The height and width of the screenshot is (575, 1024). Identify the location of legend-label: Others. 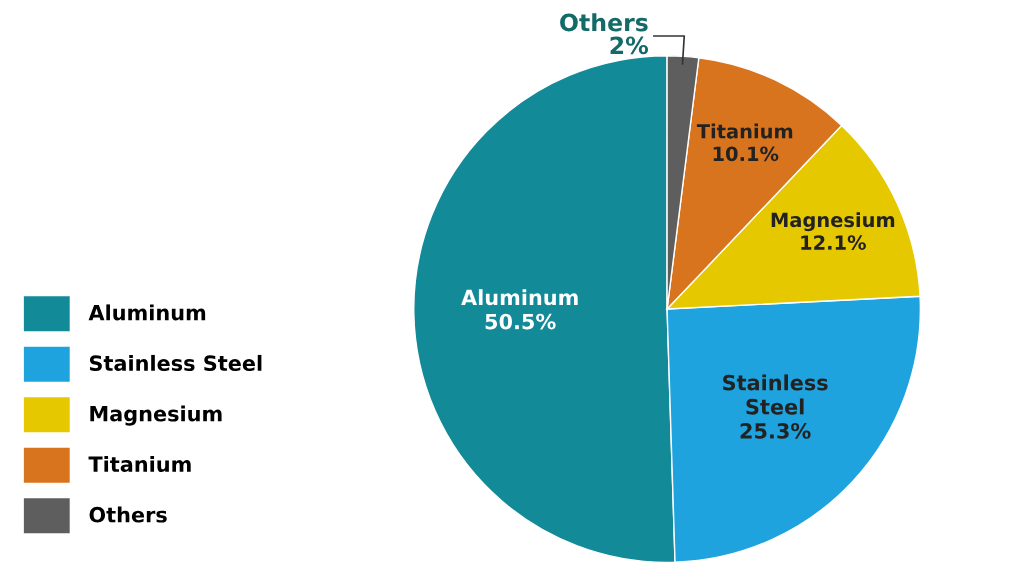
(128, 514).